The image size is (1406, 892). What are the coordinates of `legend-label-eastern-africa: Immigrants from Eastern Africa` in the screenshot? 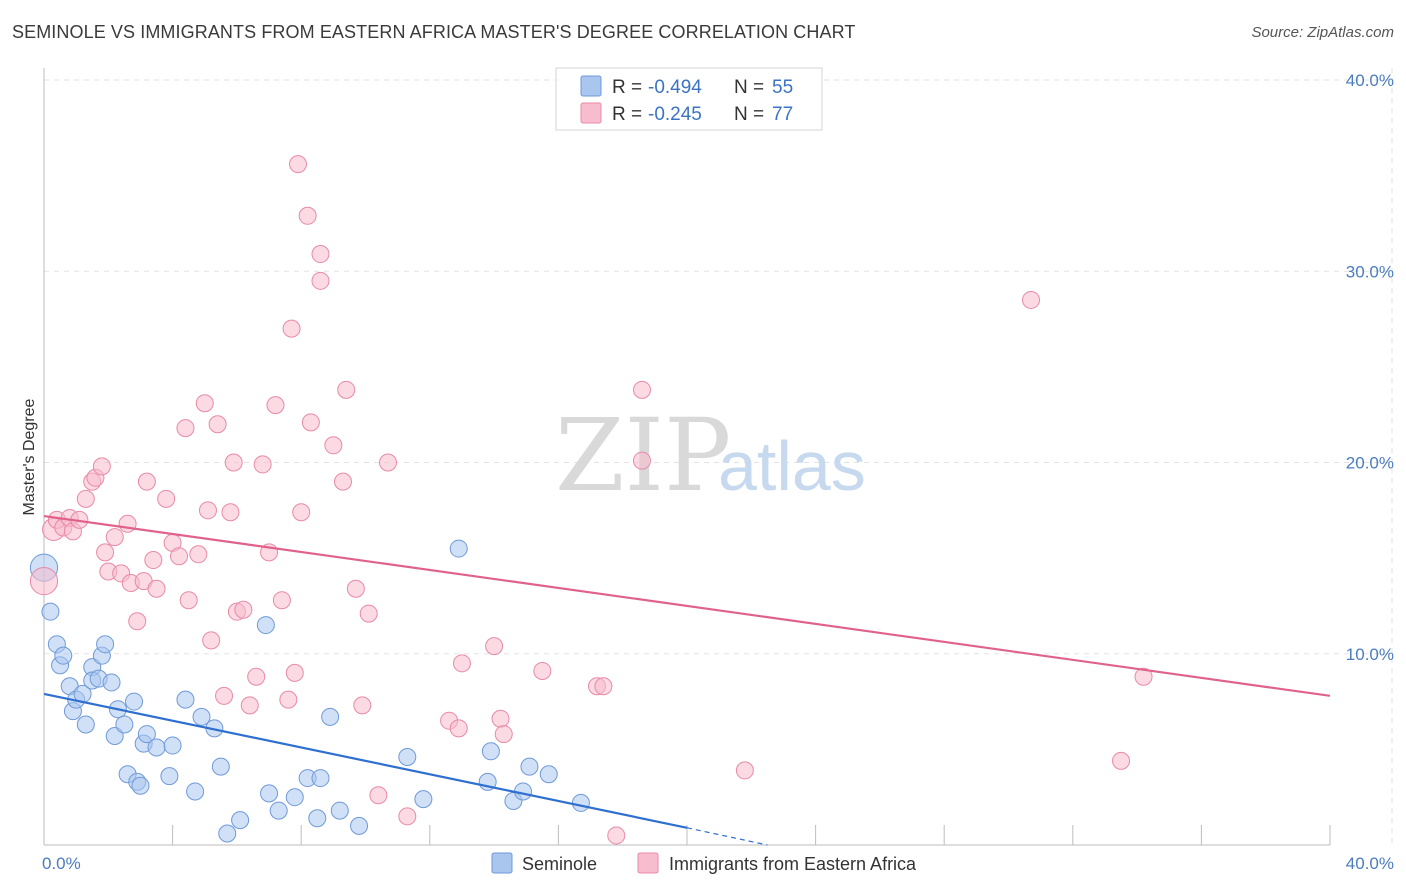 It's located at (793, 864).